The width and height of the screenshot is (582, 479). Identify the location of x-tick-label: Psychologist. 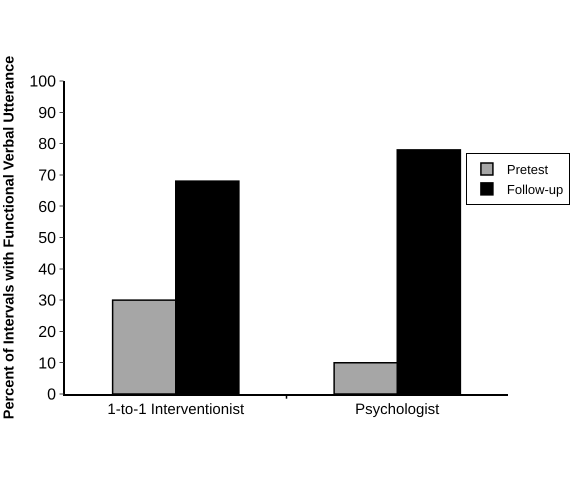
(397, 409).